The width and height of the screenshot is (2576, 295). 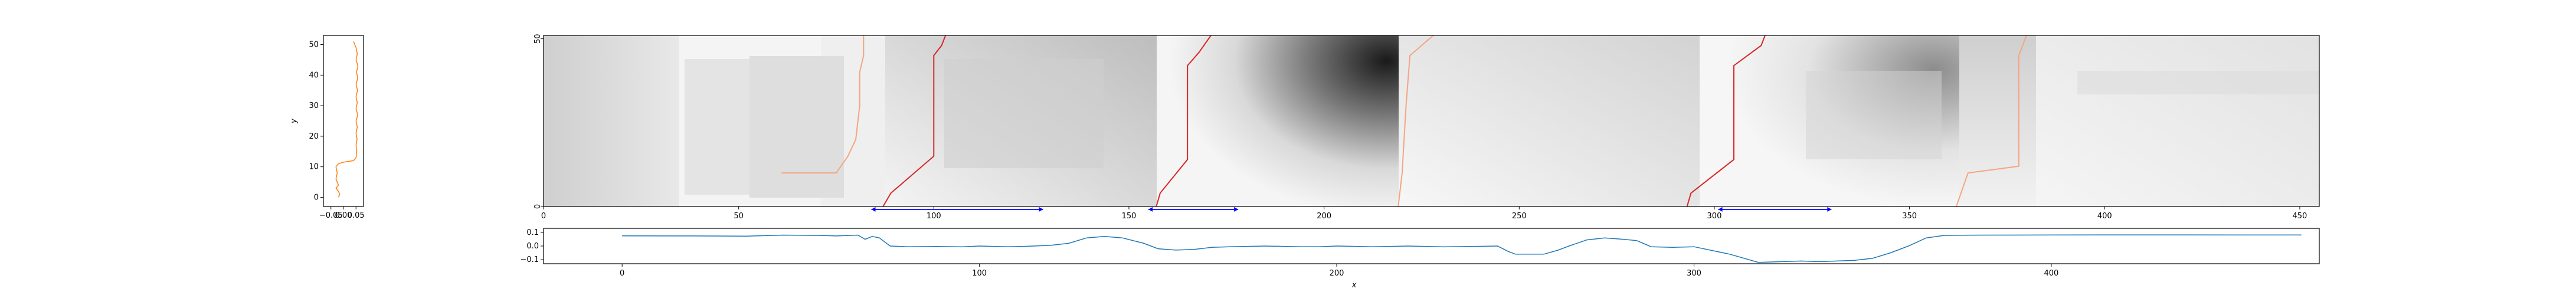 I want to click on left-plot-frame, so click(x=343, y=121).